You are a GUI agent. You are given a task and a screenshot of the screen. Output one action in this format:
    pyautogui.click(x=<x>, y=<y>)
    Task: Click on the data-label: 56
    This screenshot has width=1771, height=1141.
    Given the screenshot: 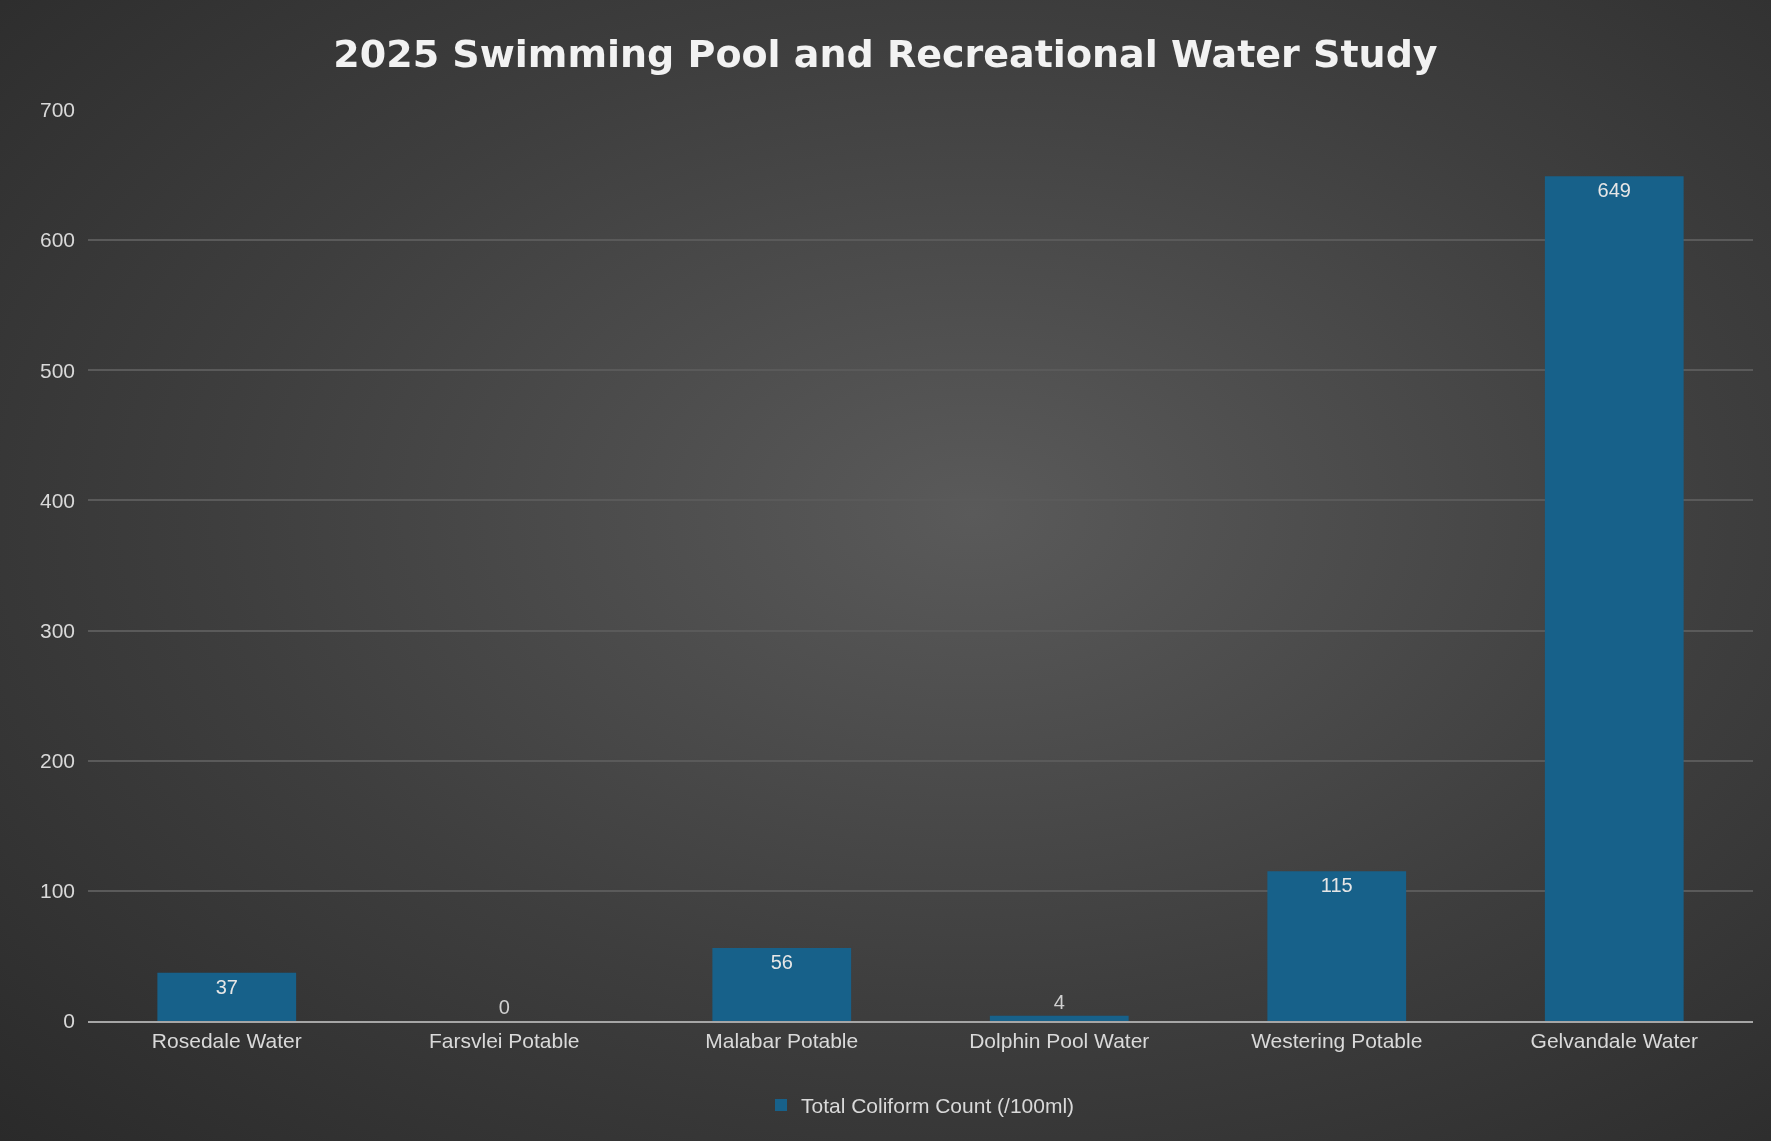 What is the action you would take?
    pyautogui.click(x=781, y=962)
    